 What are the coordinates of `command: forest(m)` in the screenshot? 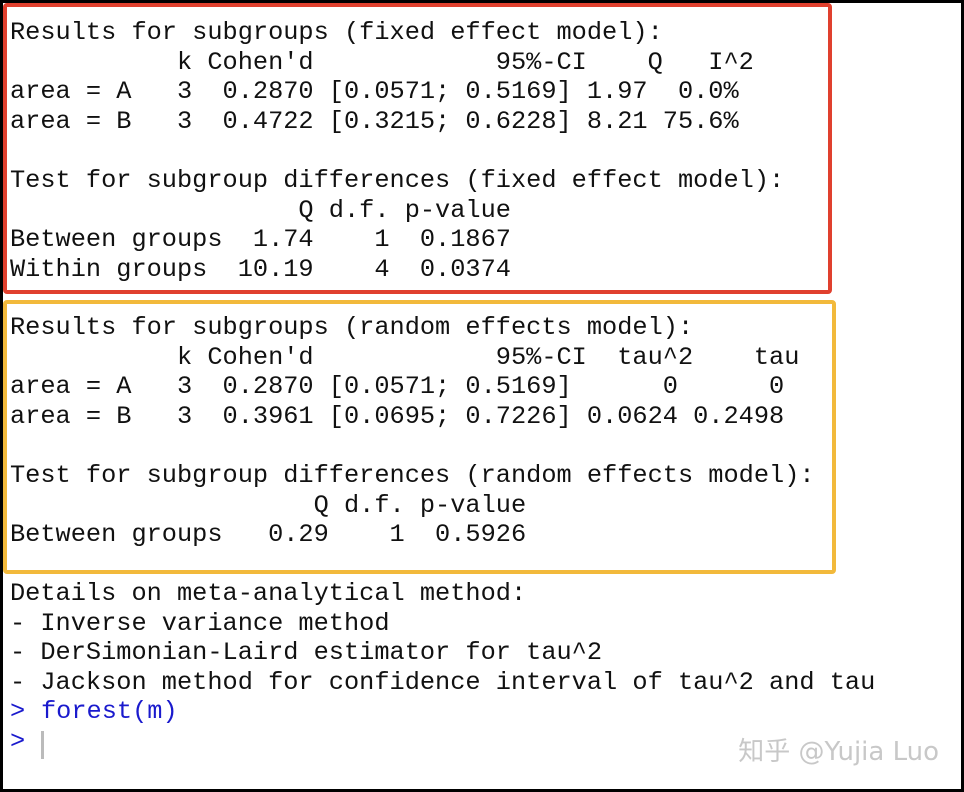 It's located at (109, 711).